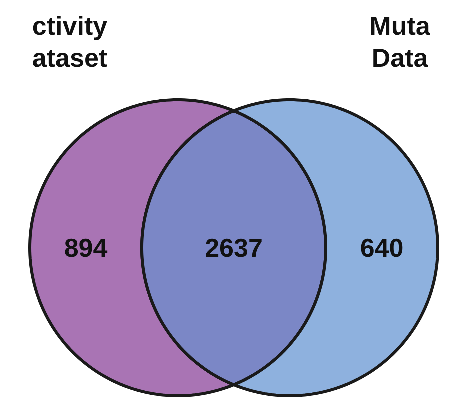  What do you see at coordinates (86, 248) in the screenshot?
I see `data-label: 894` at bounding box center [86, 248].